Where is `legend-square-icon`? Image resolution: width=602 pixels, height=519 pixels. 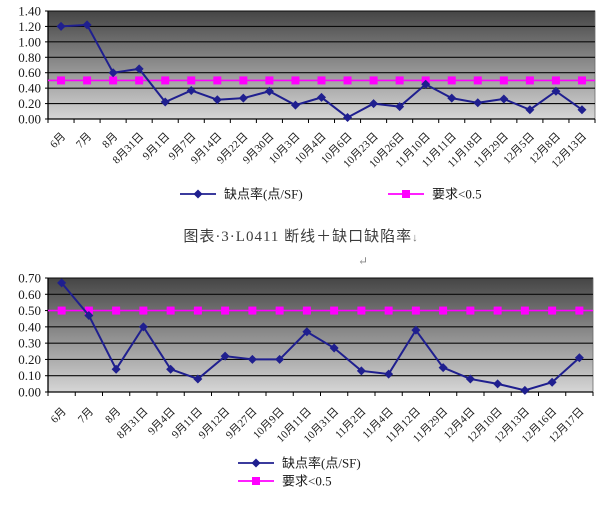
legend-square-icon is located at coordinates (256, 481).